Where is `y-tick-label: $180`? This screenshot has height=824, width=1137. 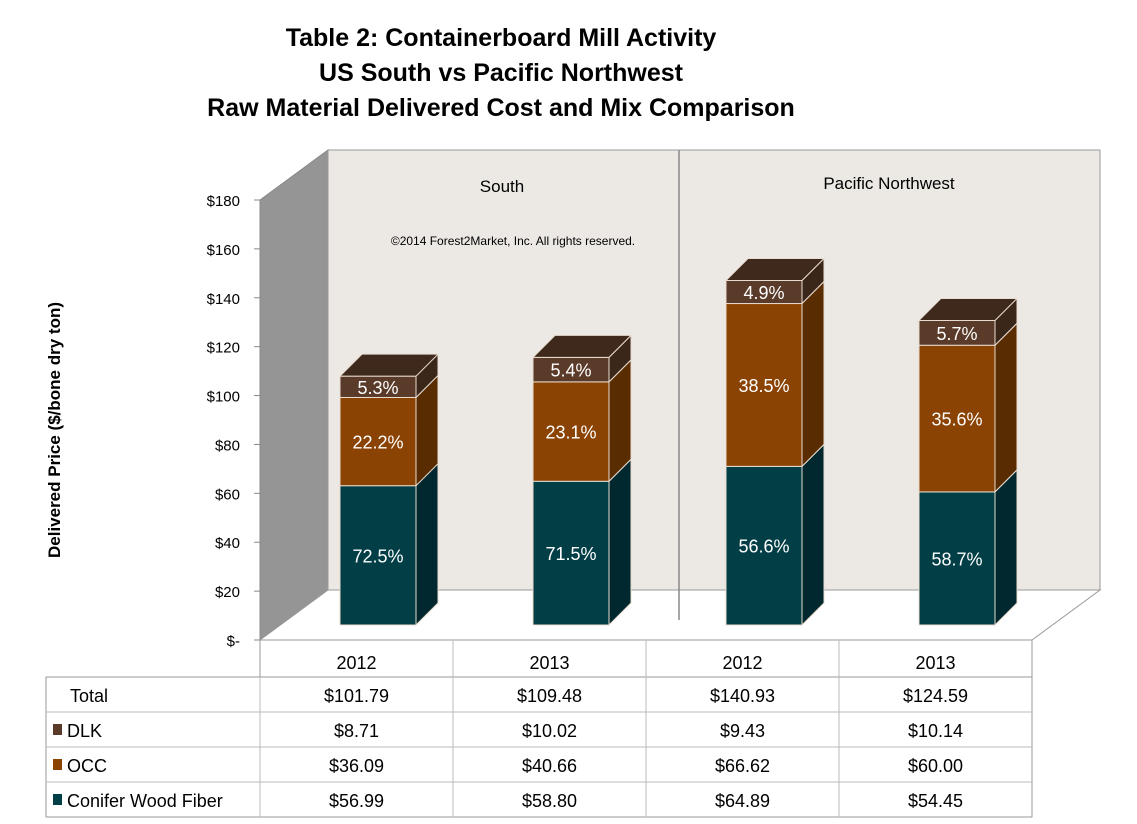
y-tick-label: $180 is located at coordinates (223, 201).